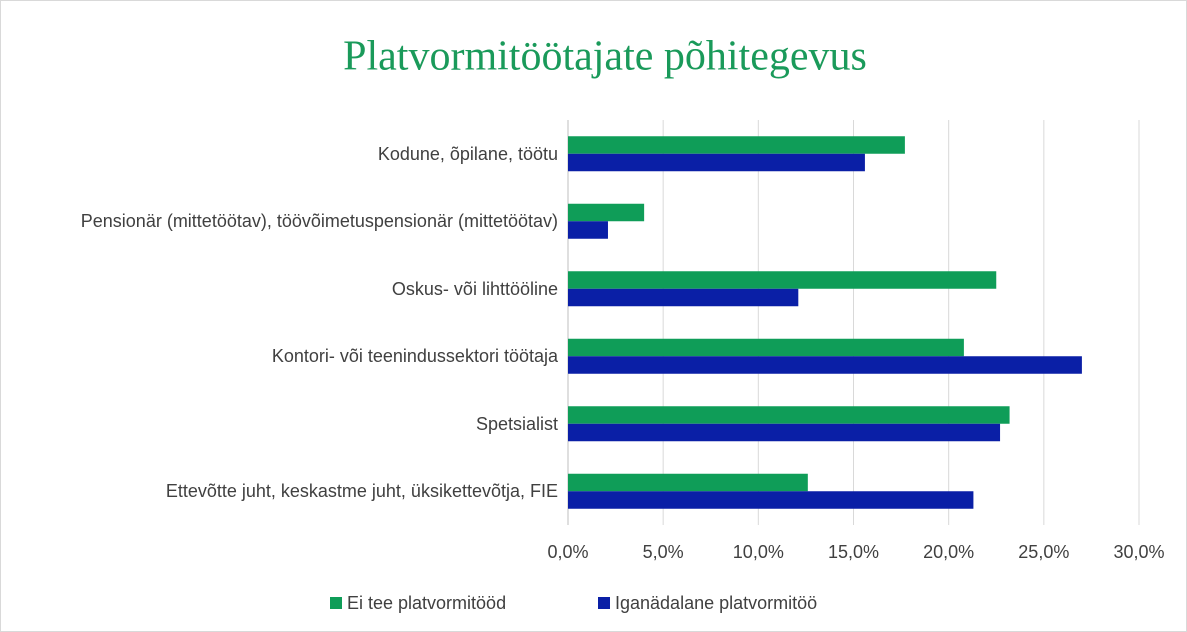  Describe the element at coordinates (758, 552) in the screenshot. I see `x-tick-label: 10,0%` at that location.